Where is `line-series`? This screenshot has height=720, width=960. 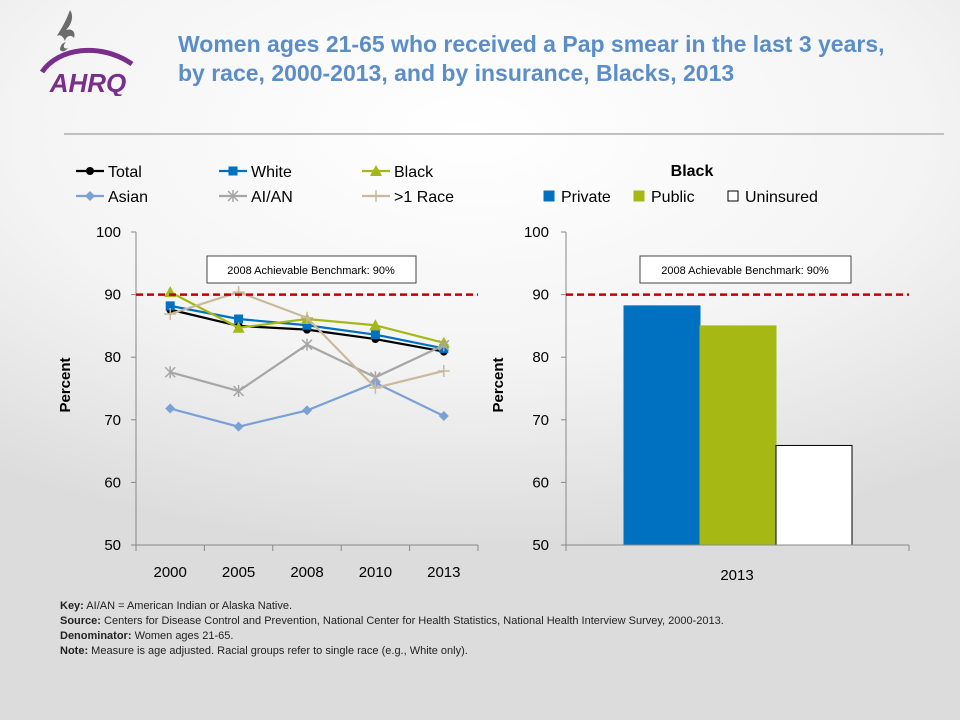
line-series is located at coordinates (307, 359).